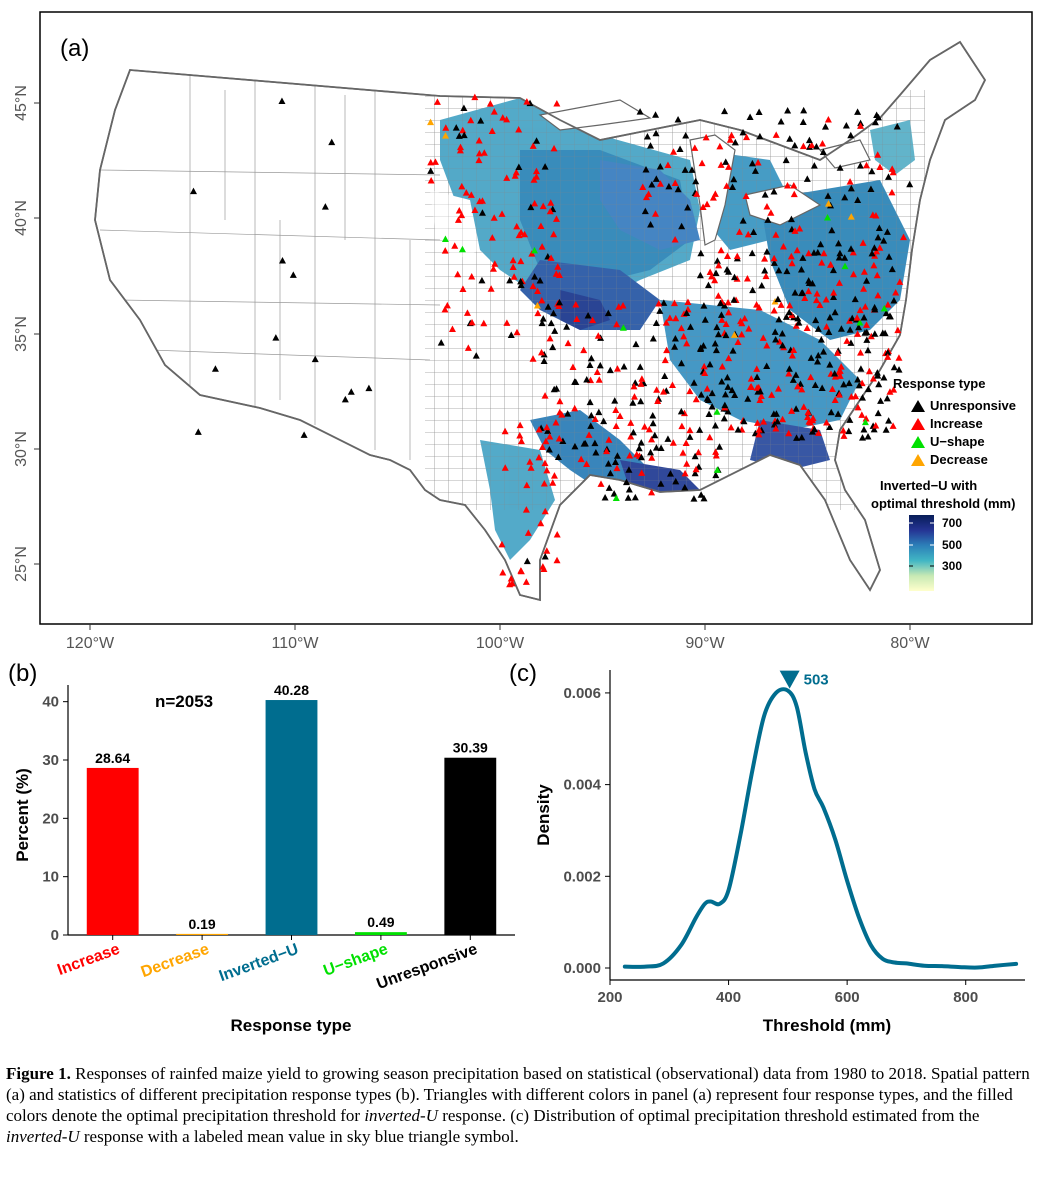 The width and height of the screenshot is (1047, 1185). What do you see at coordinates (963, 405) in the screenshot?
I see `legend-item-unresponsive: Unresponsive` at bounding box center [963, 405].